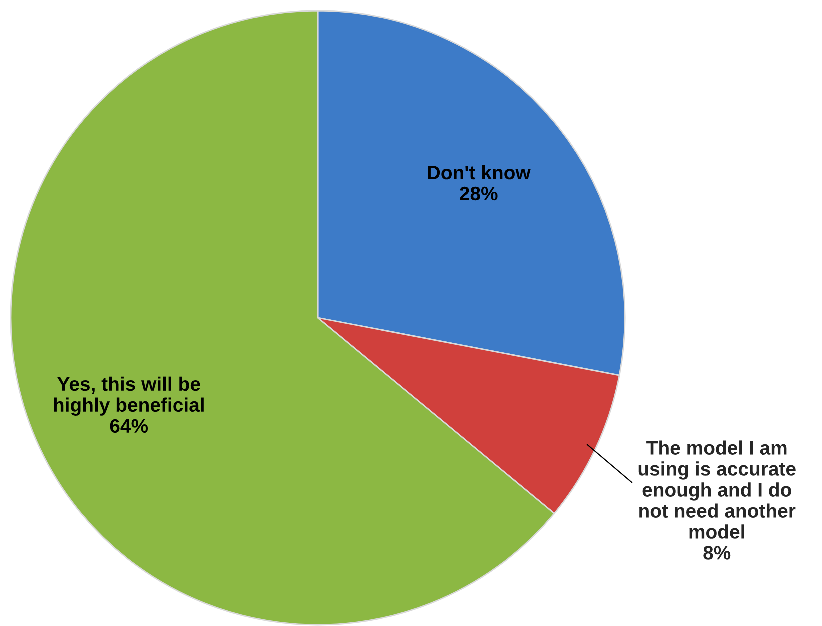 This screenshot has height=626, width=822. I want to click on slice-label: Don't know, so click(479, 172).